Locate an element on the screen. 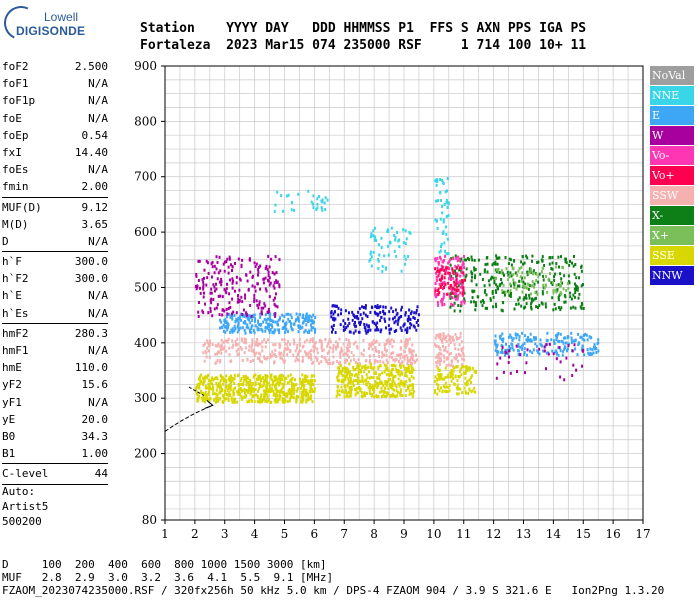  param-label: M(D) is located at coordinates (15, 224).